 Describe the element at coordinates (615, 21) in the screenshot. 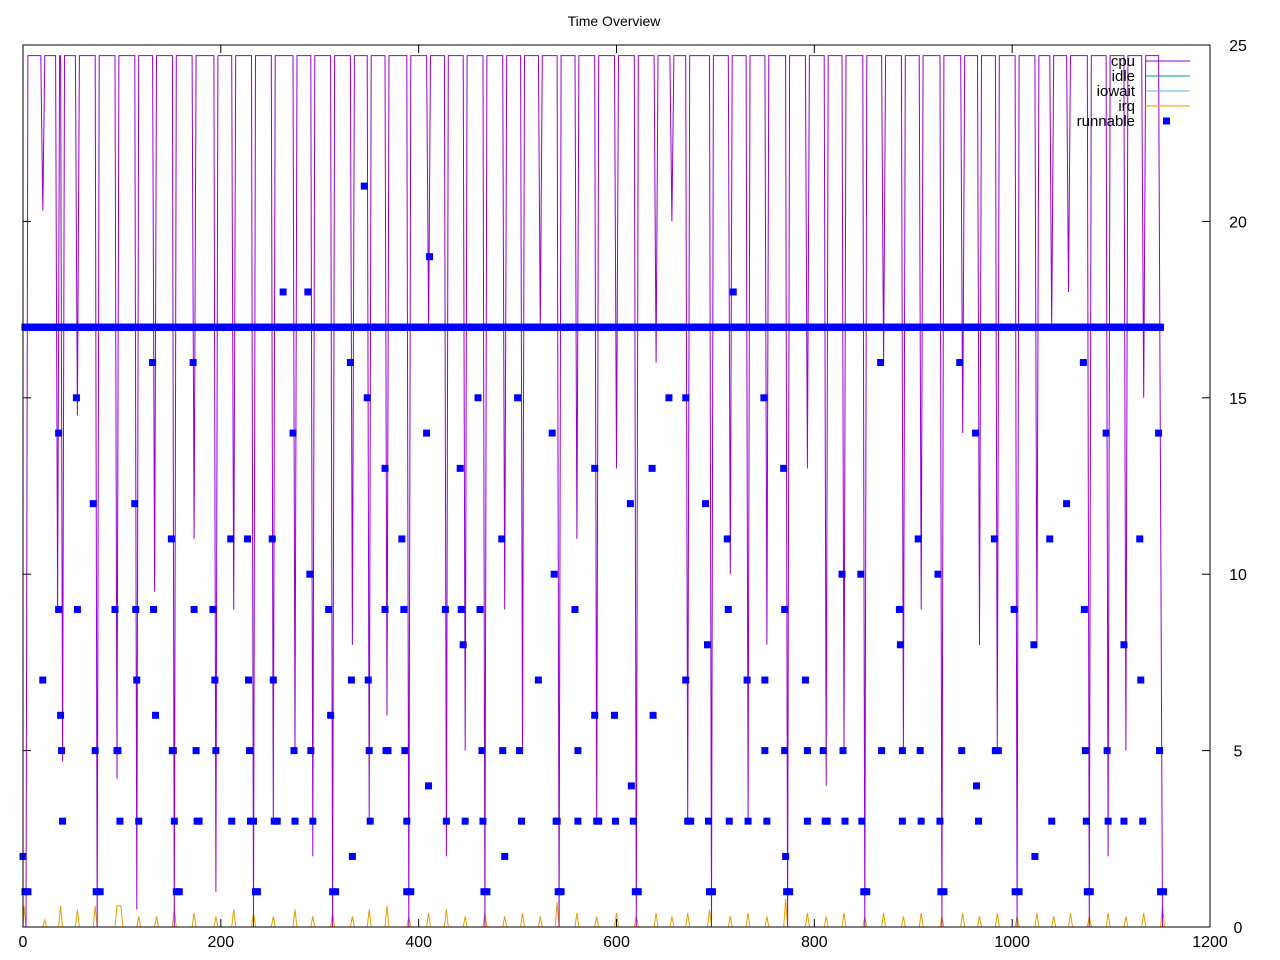

I see `chart-title: Time Overview` at that location.